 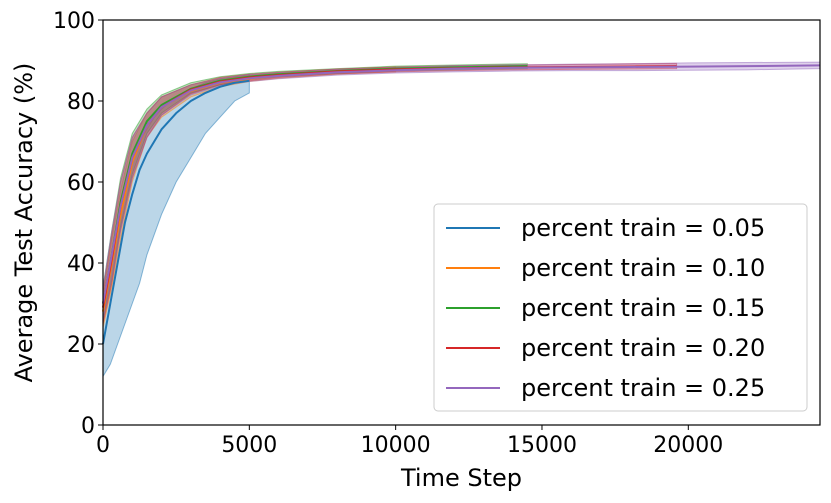 I want to click on x-tick-label: 5000, so click(x=249, y=445).